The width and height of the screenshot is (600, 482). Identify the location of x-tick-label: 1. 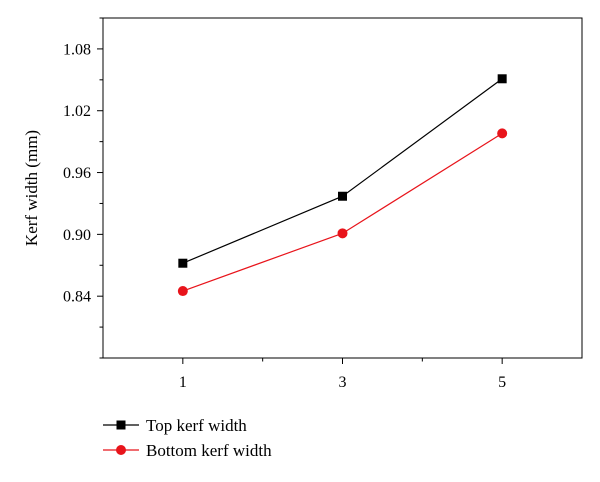
(183, 382).